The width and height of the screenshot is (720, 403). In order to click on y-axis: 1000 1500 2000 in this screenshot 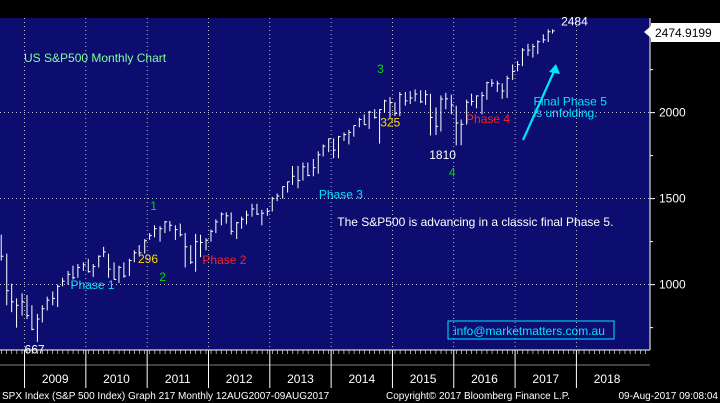, I will do `click(667, 184)`.